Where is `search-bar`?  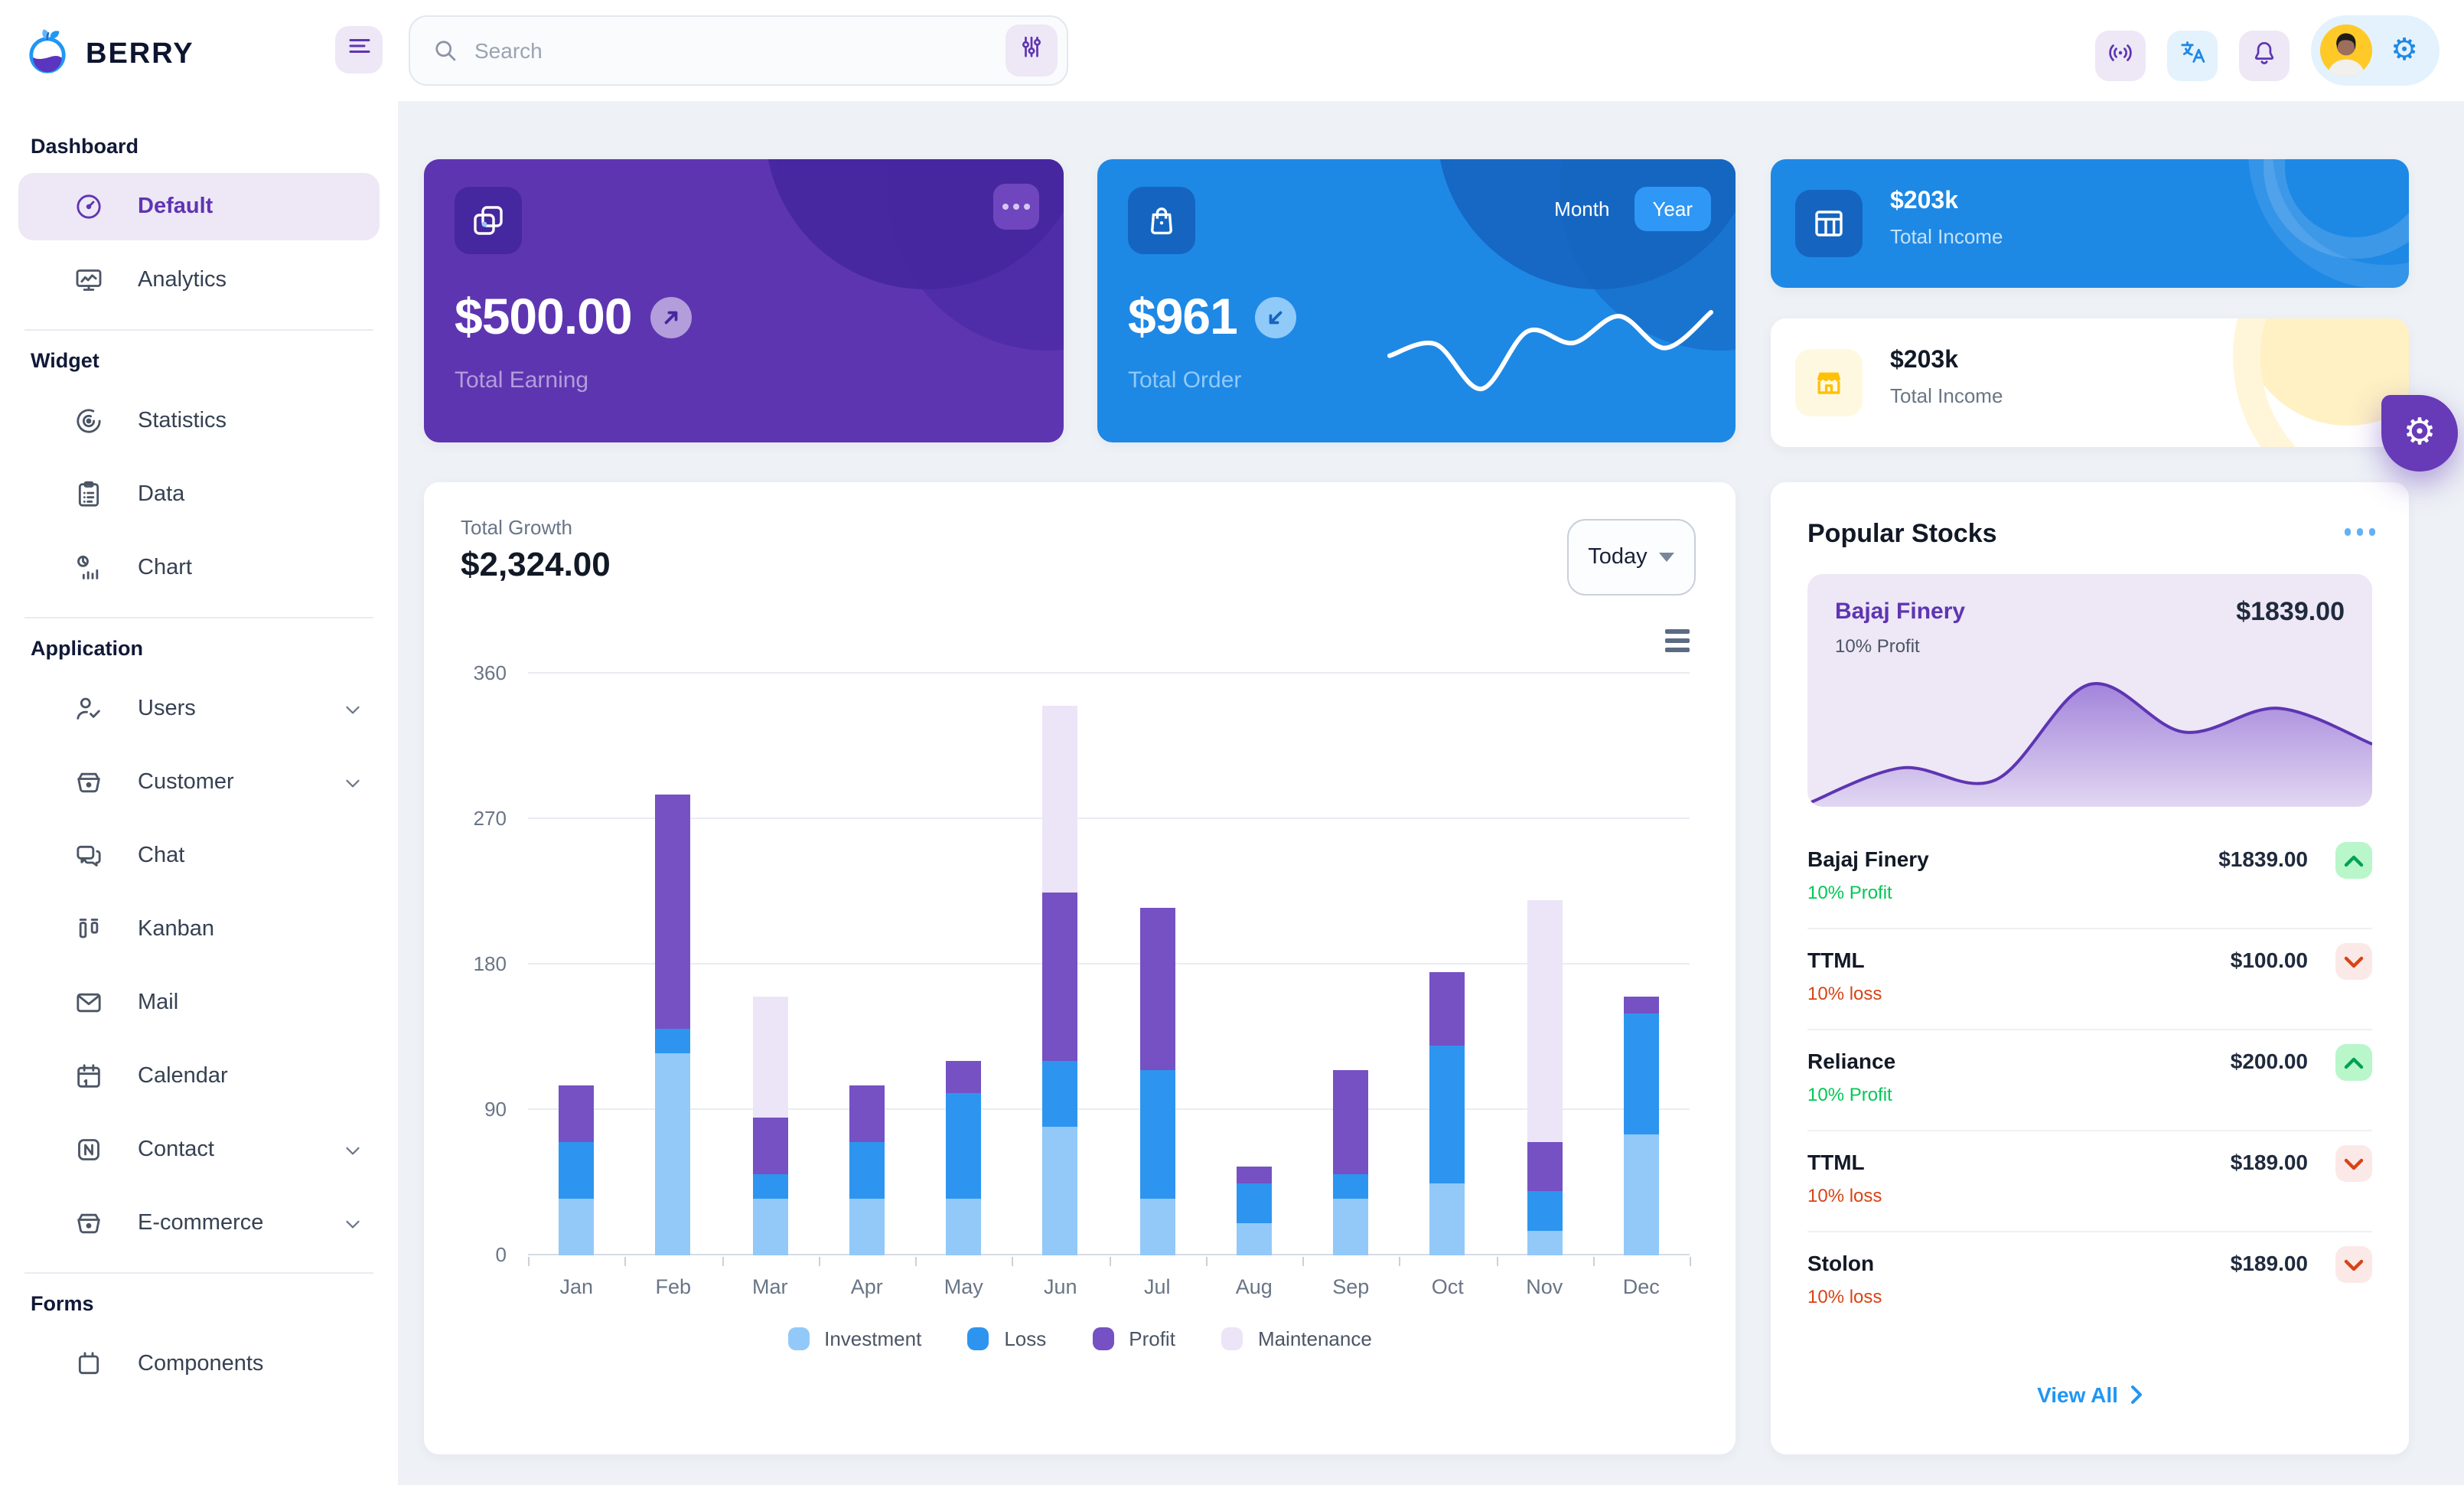
search-bar is located at coordinates (739, 50).